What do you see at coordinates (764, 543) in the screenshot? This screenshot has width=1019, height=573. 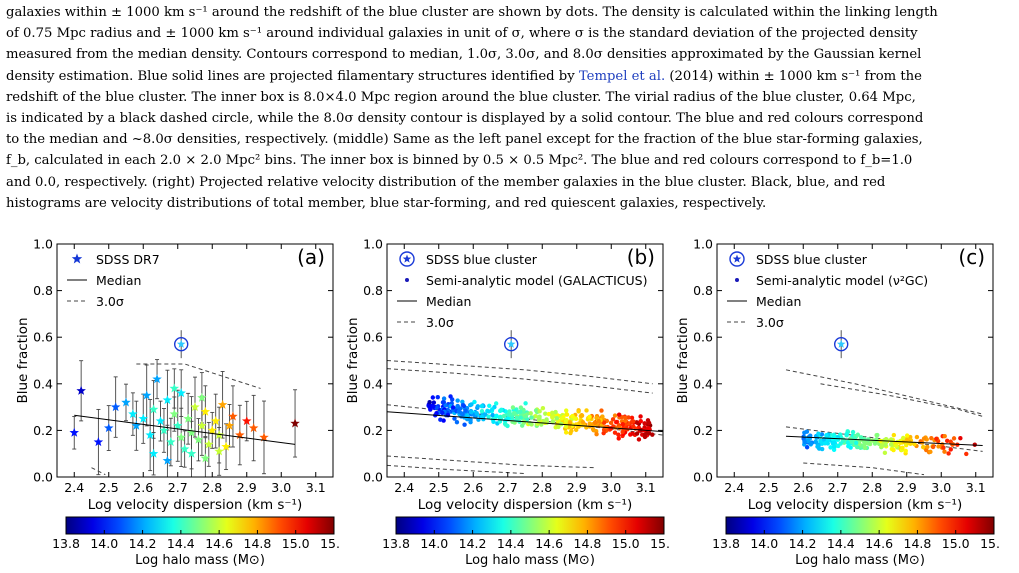 I see `colorbar-tick-label: 14.0` at bounding box center [764, 543].